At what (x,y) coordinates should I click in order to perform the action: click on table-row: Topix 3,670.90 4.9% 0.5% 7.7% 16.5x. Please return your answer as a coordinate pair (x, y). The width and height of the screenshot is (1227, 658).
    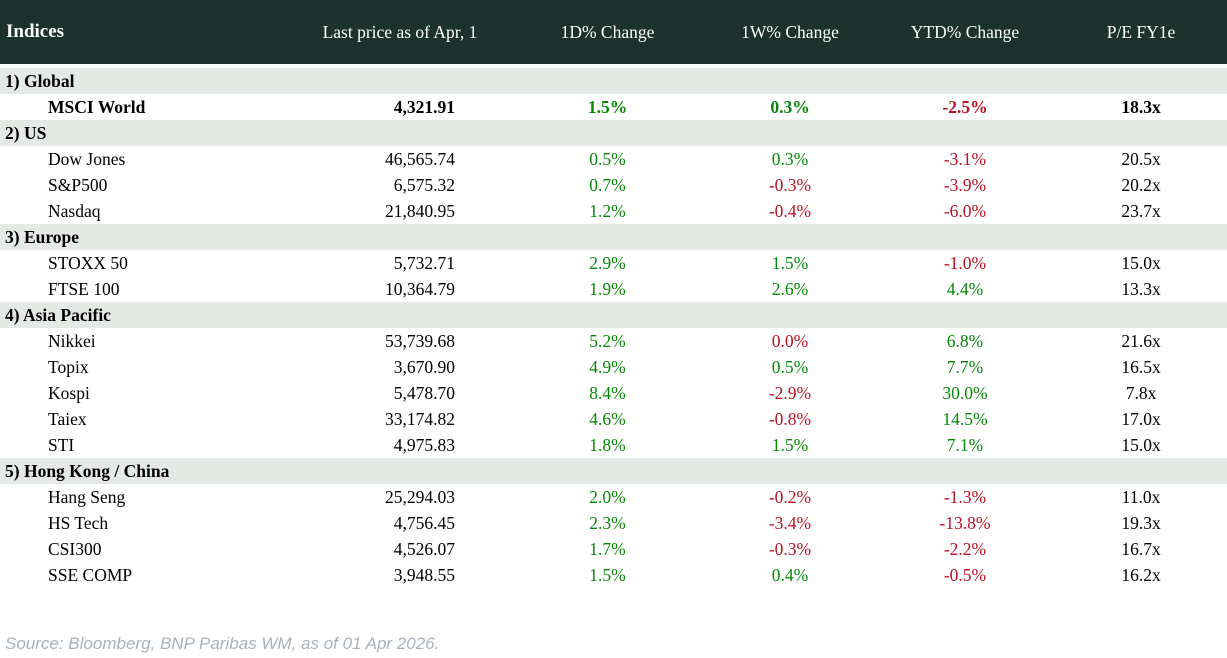
    Looking at the image, I should click on (613, 367).